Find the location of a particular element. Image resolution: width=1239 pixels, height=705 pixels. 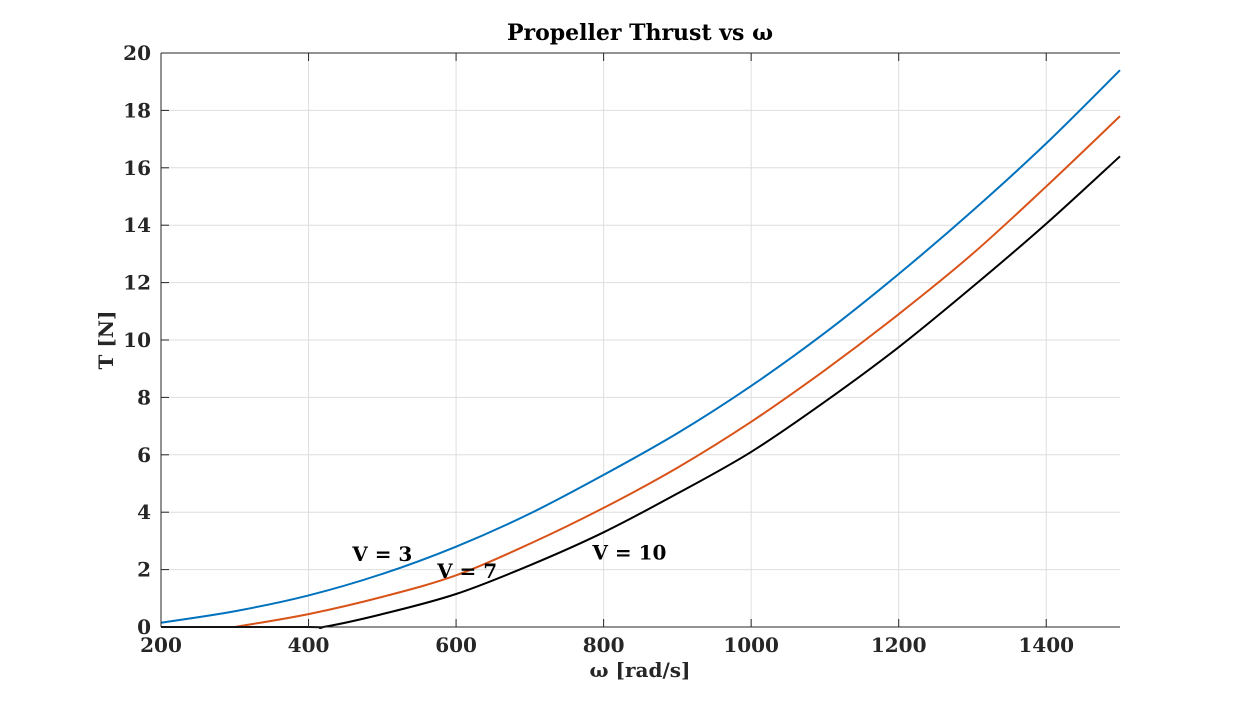

y-tick-label: 6 is located at coordinates (144, 455).